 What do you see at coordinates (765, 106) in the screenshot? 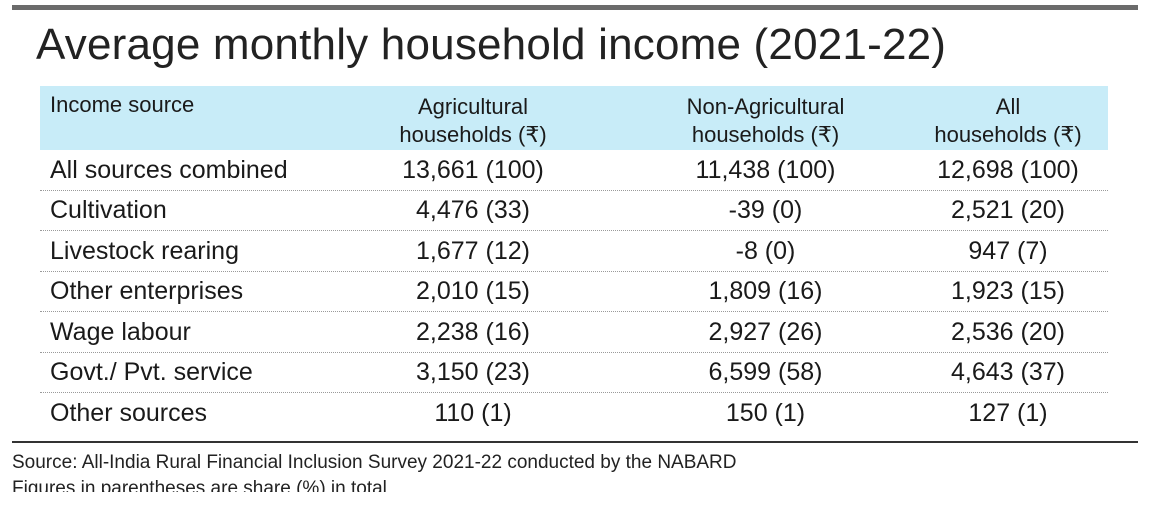
I see `header-non-agricultural-line1: Non-Agricultural` at bounding box center [765, 106].